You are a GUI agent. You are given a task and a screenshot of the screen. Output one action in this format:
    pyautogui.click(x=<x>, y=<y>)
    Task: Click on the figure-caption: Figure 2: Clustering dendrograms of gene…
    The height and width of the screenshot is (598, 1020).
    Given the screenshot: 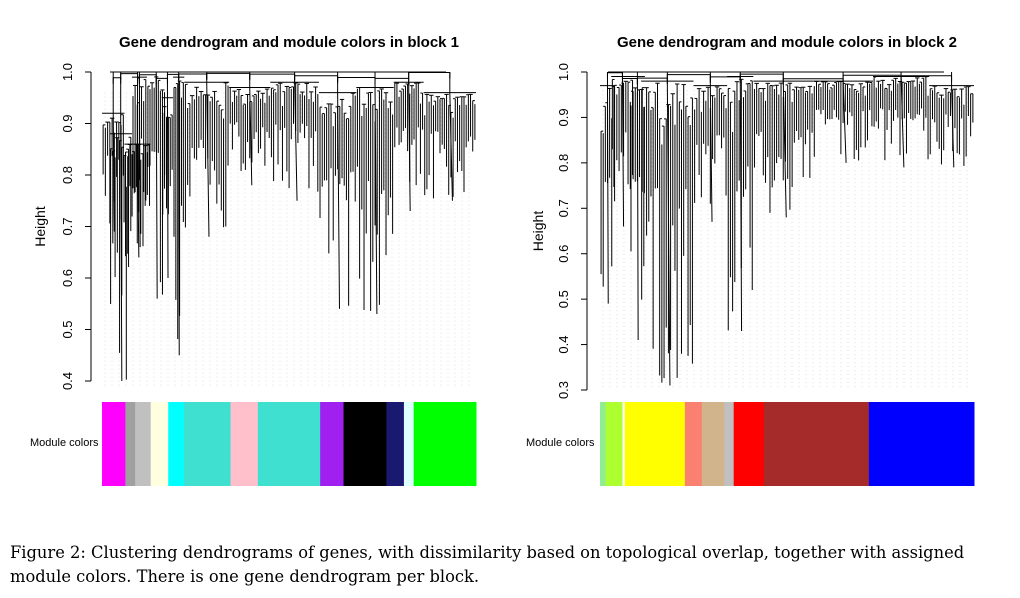 What is the action you would take?
    pyautogui.click(x=487, y=564)
    